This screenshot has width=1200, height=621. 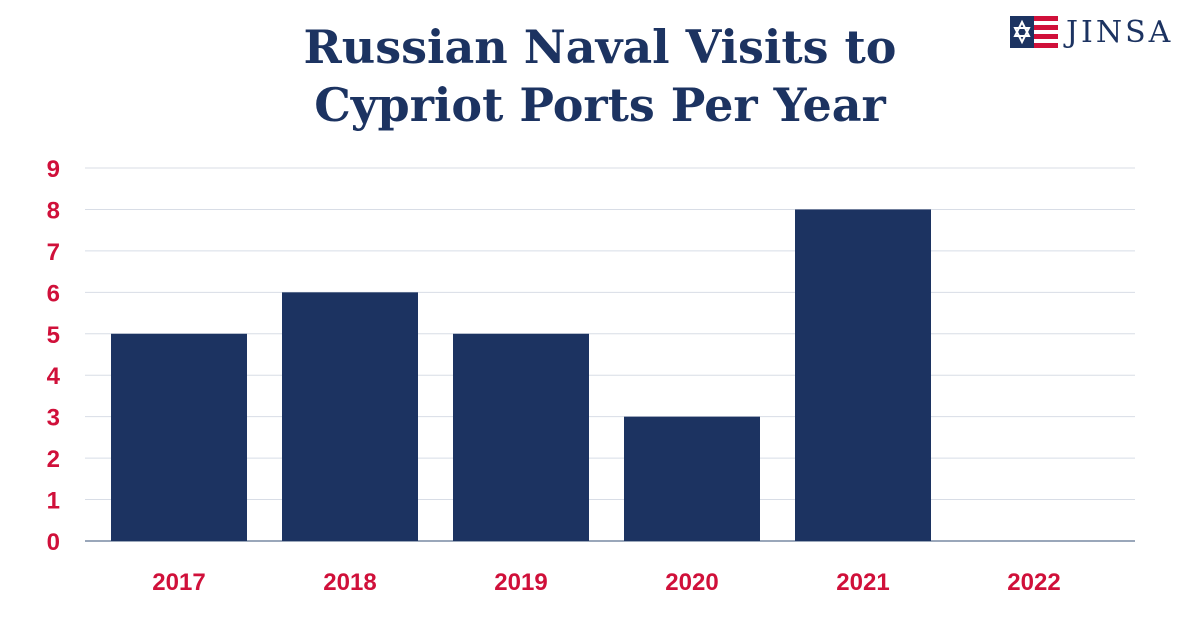 I want to click on y-tick-label: 4, so click(x=54, y=376).